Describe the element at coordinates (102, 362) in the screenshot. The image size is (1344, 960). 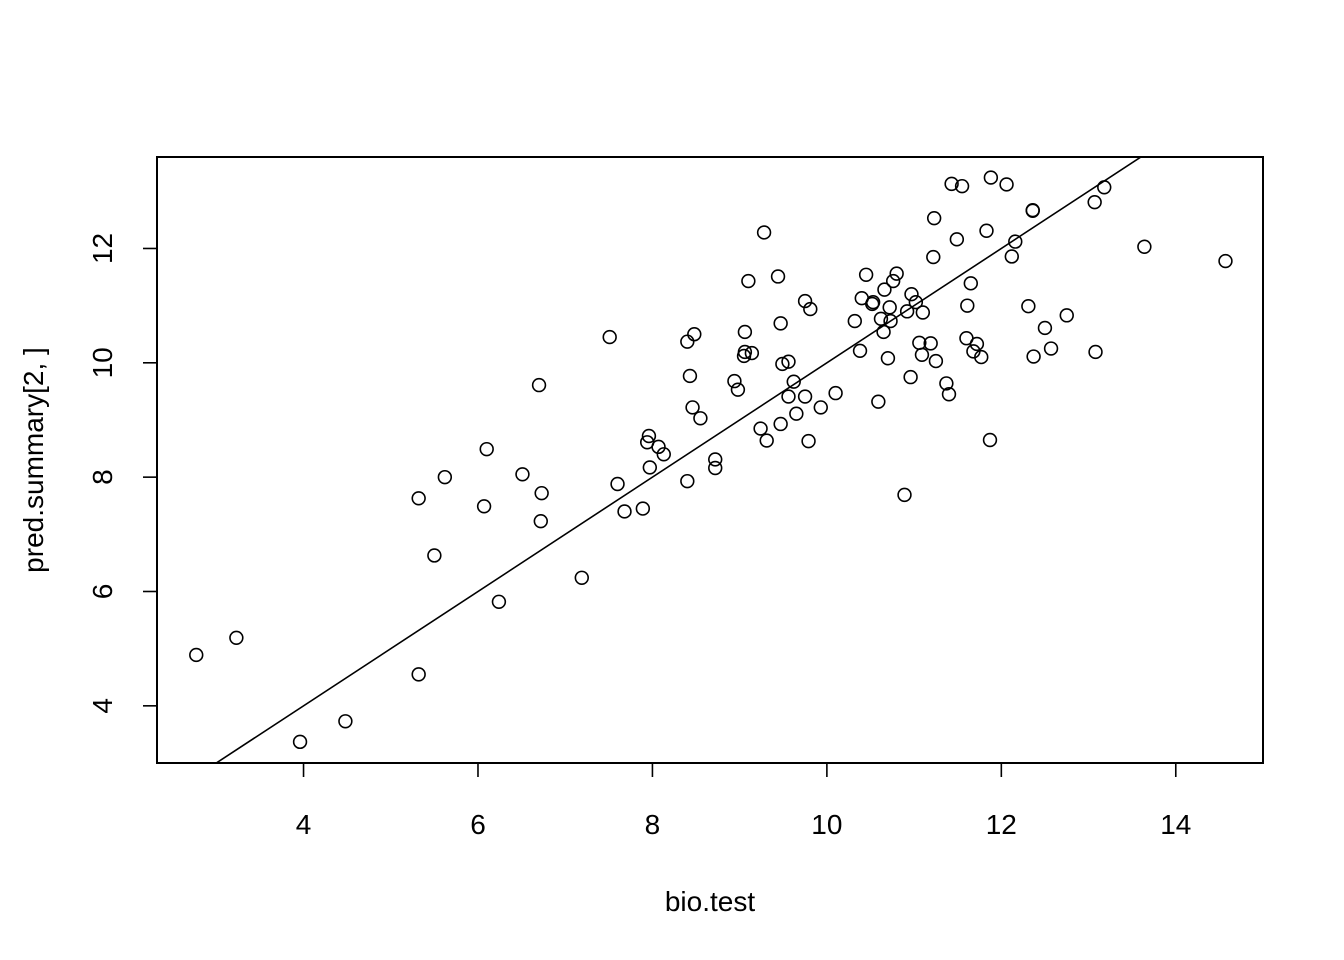
I see `y-tick-label: 10` at that location.